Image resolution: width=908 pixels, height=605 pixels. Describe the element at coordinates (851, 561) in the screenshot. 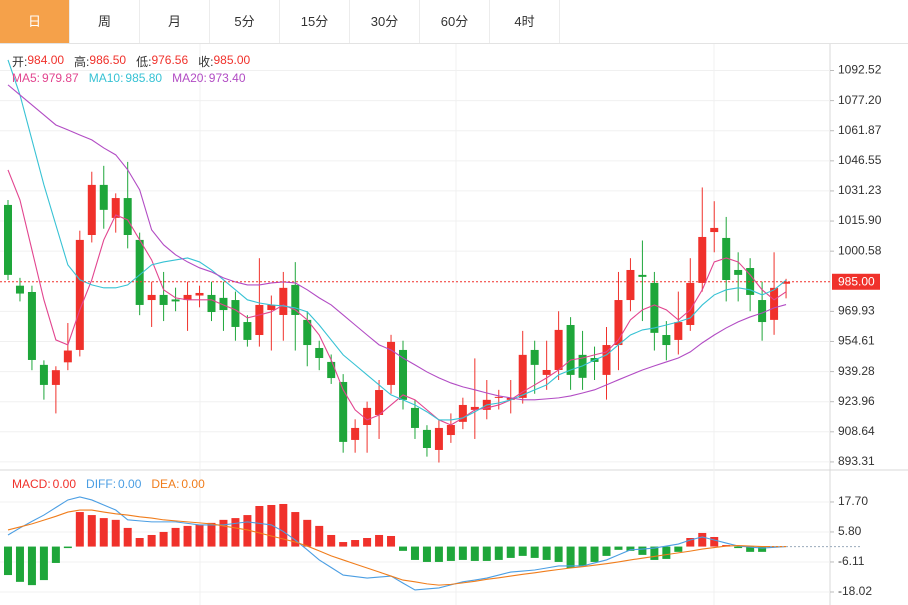

I see `y-tick-label: -6.11` at that location.